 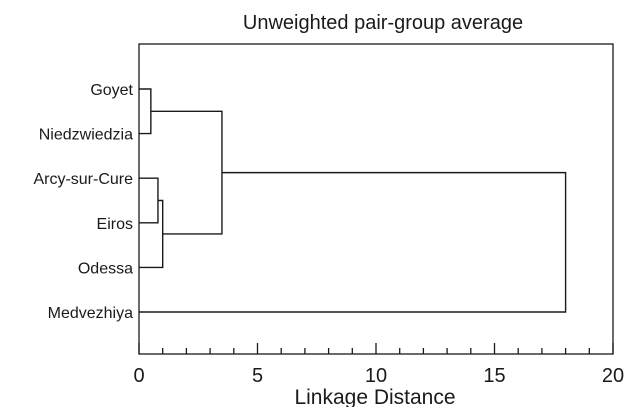 What do you see at coordinates (86, 135) in the screenshot?
I see `leaf-label-niedzwiedzia: Niedzwiedzia` at bounding box center [86, 135].